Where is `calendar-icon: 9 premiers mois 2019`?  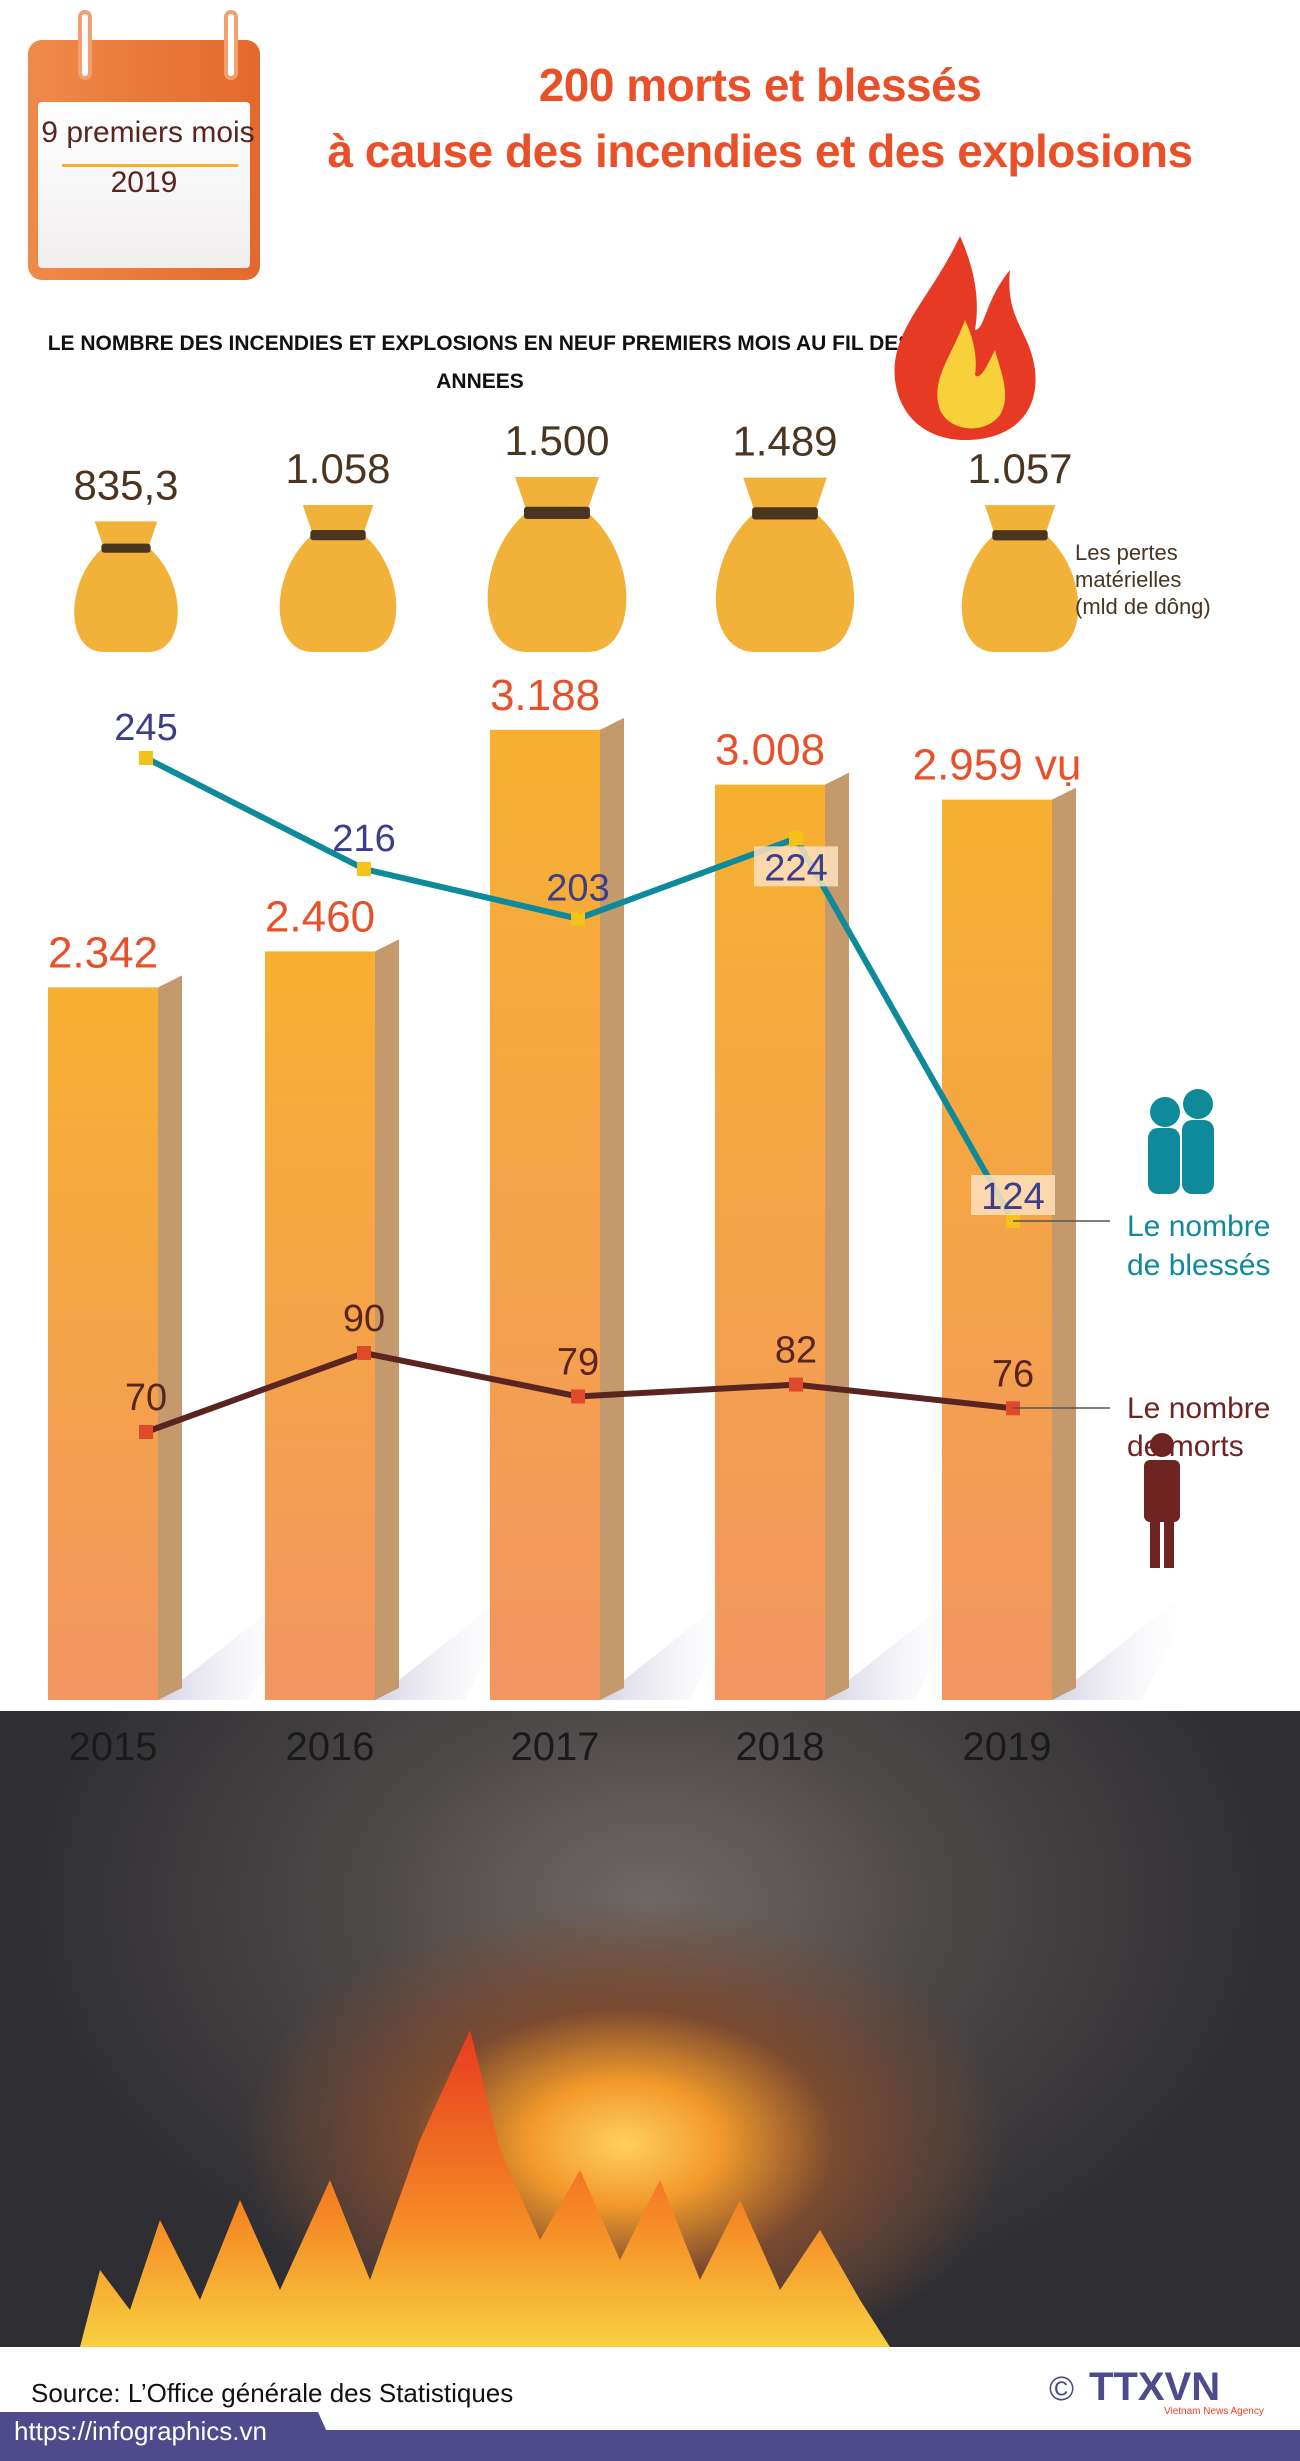 calendar-icon: 9 premiers mois 2019 is located at coordinates (144, 145).